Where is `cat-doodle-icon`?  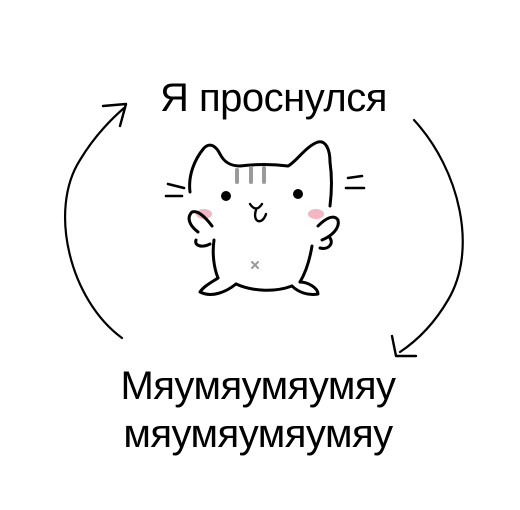
cat-doodle-icon is located at coordinates (265, 218).